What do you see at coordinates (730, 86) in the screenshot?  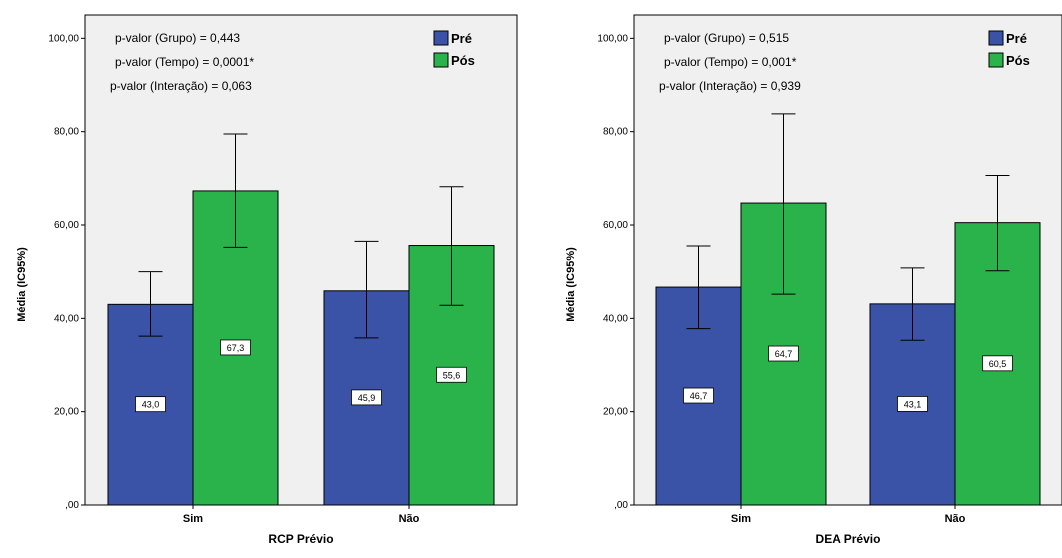 I see `p-value-annotation: p-valor (Interação) = 0,939` at bounding box center [730, 86].